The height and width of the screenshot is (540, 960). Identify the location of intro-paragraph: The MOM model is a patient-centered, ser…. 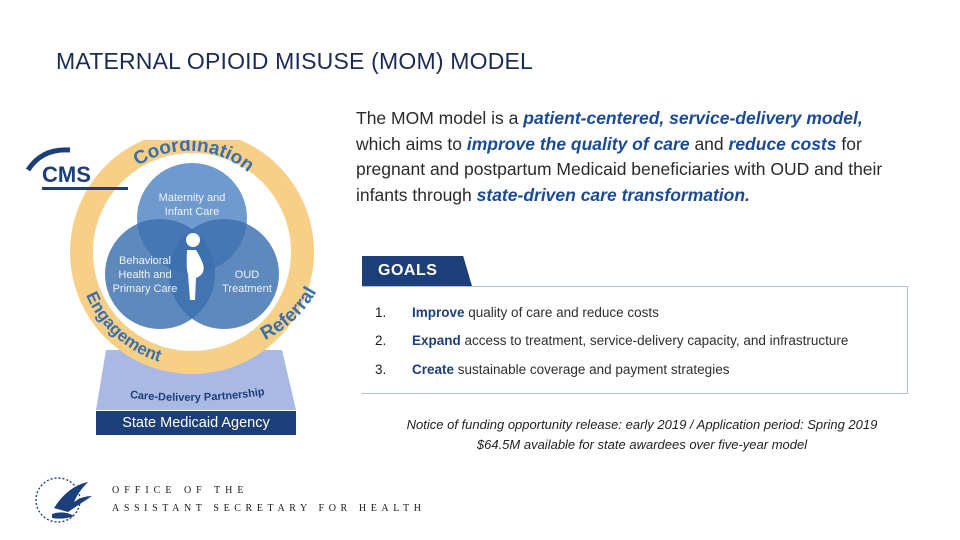
(626, 157).